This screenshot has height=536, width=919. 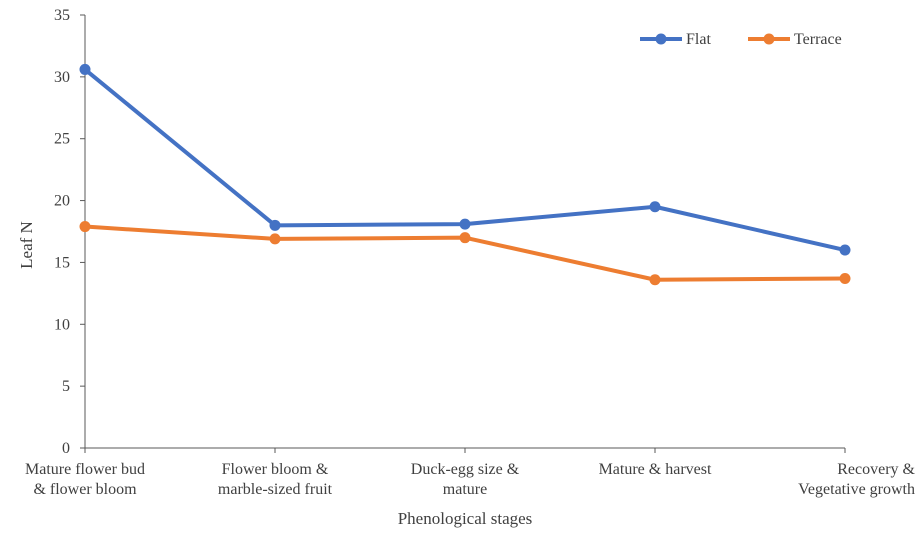 I want to click on legend-marker-flat, so click(x=661, y=39).